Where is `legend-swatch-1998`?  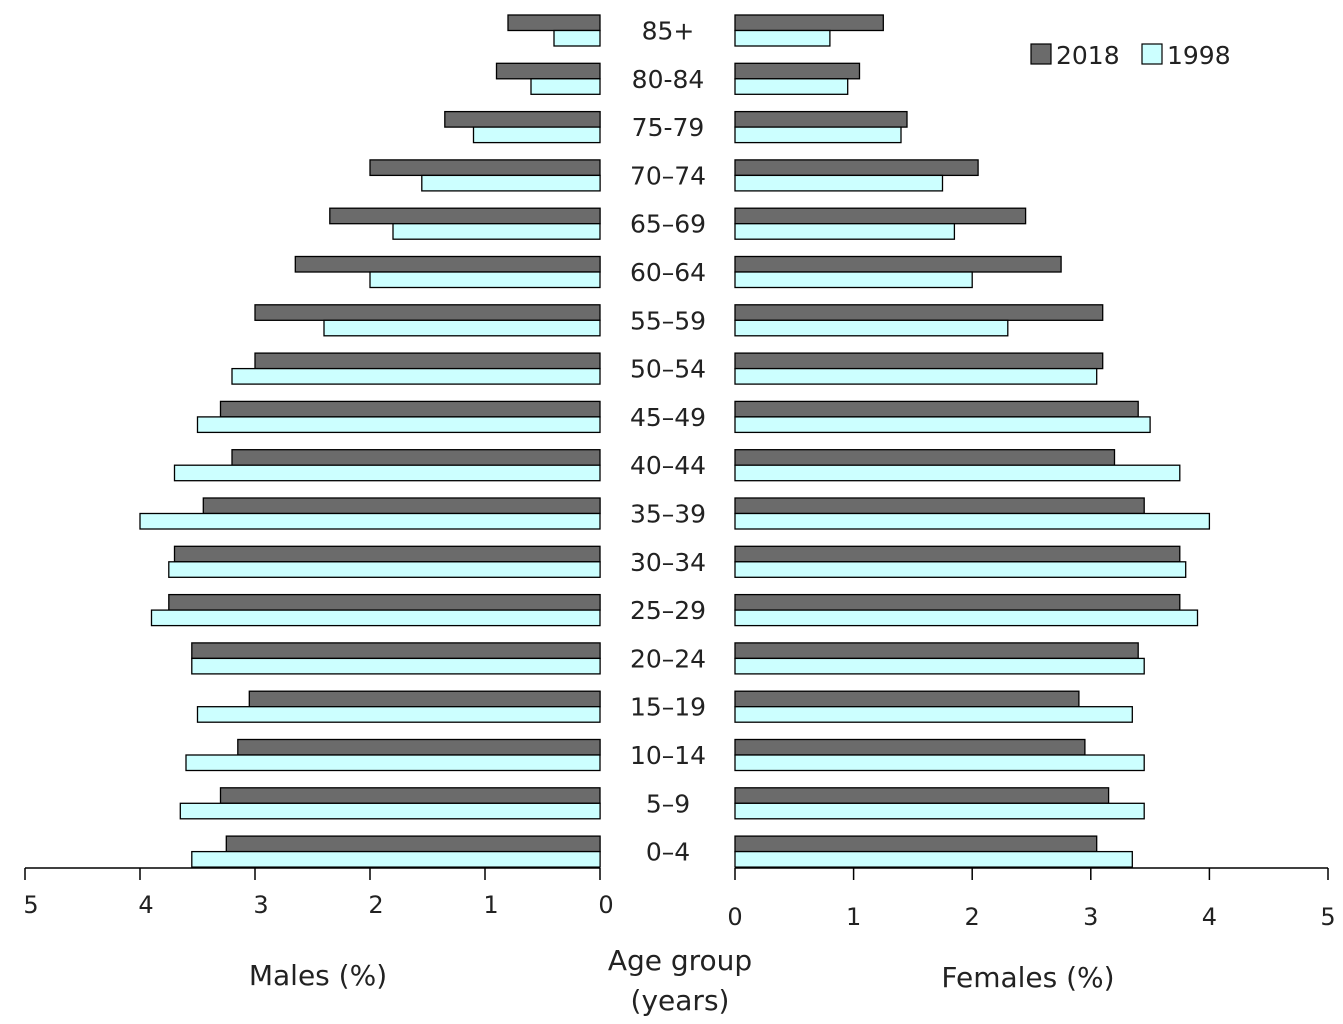
legend-swatch-1998 is located at coordinates (1152, 54).